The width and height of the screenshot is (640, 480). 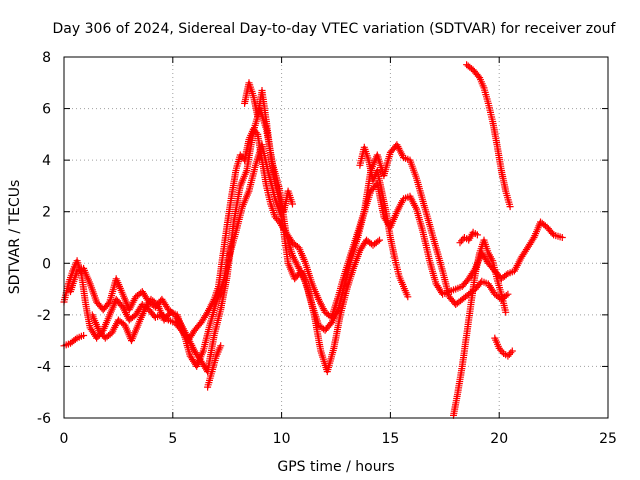 What do you see at coordinates (44, 367) in the screenshot?
I see `y-tick-label: -4` at bounding box center [44, 367].